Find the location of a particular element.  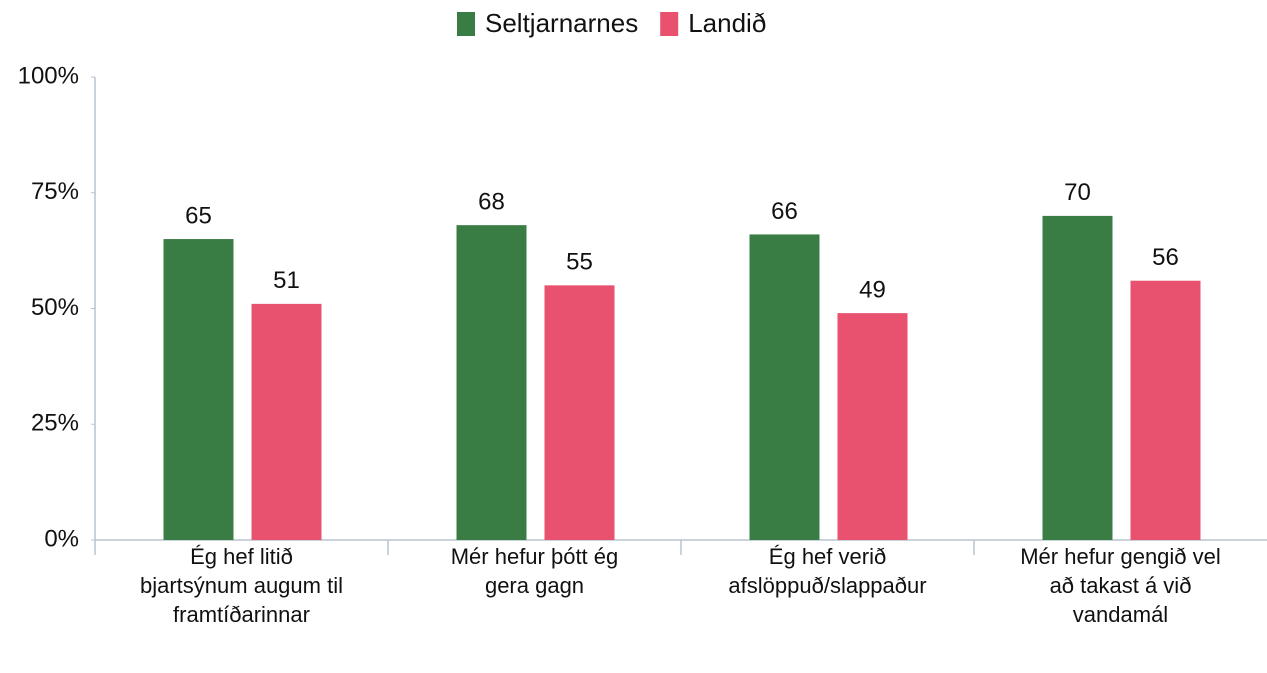

x-tick-label-box: Ég hef verið afslöppuð/slappaður is located at coordinates (827, 571).